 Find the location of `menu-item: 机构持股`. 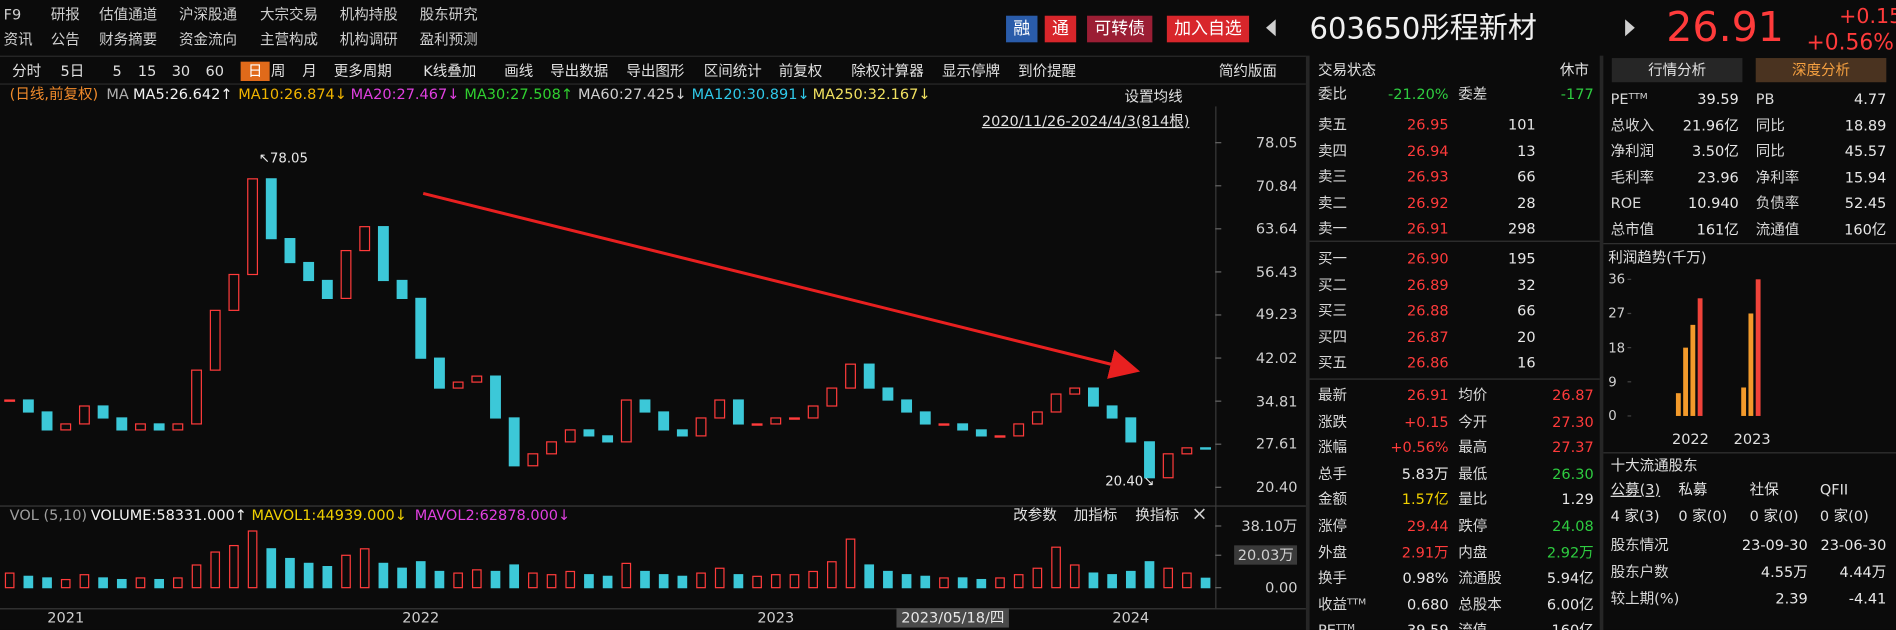

menu-item: 机构持股 is located at coordinates (368, 14).